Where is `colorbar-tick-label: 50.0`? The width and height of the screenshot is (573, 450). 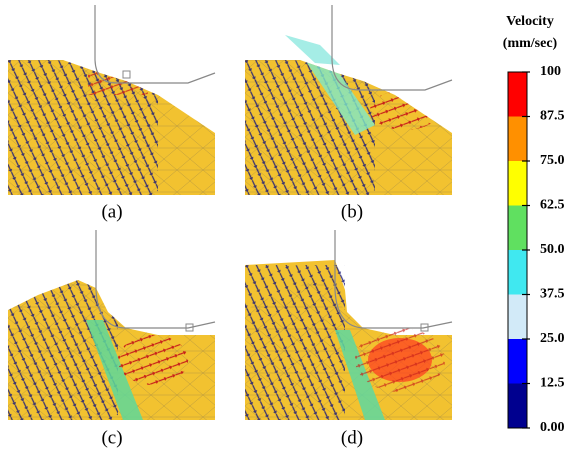 colorbar-tick-label: 50.0 is located at coordinates (552, 249).